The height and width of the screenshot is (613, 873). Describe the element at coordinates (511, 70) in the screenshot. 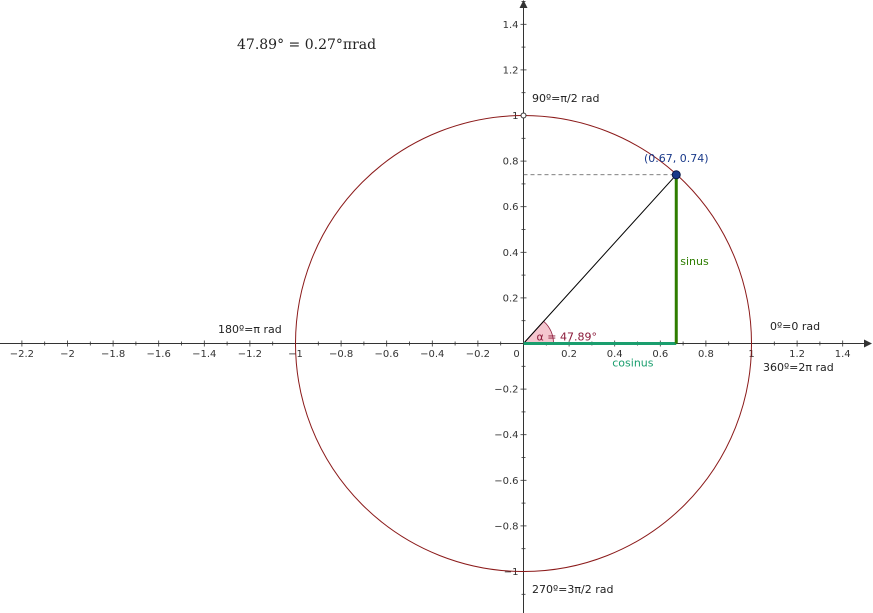

I see `y-tick-label: 1.2` at that location.